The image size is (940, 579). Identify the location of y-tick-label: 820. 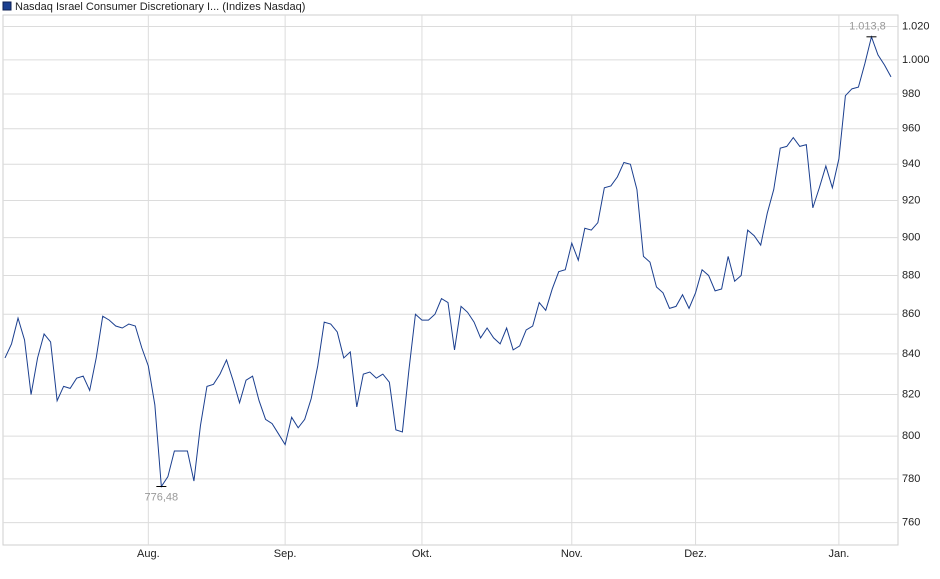
(911, 394).